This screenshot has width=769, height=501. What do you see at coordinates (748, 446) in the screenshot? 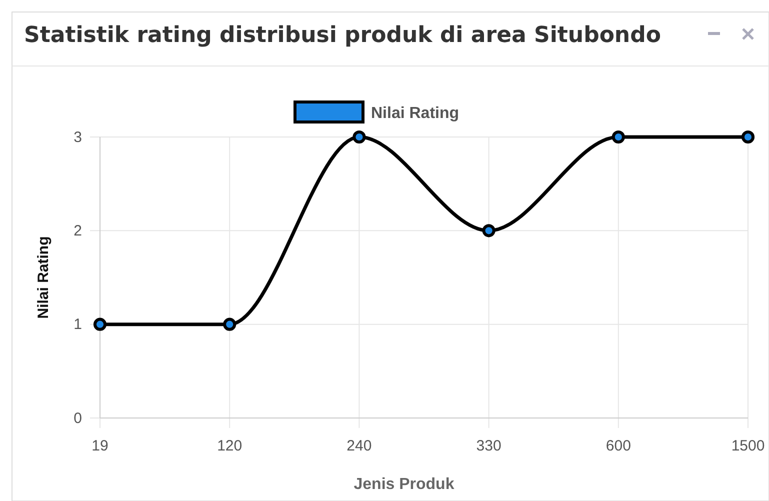
I see `x-tick-label: 1500` at bounding box center [748, 446].